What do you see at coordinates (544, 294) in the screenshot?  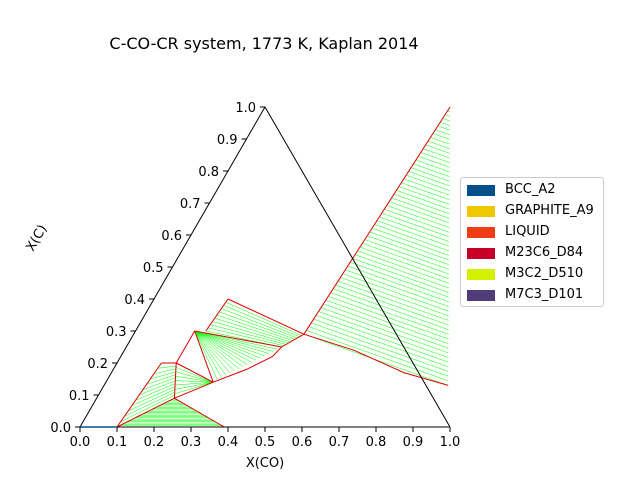 I see `legend-label: M7C3_D101` at bounding box center [544, 294].